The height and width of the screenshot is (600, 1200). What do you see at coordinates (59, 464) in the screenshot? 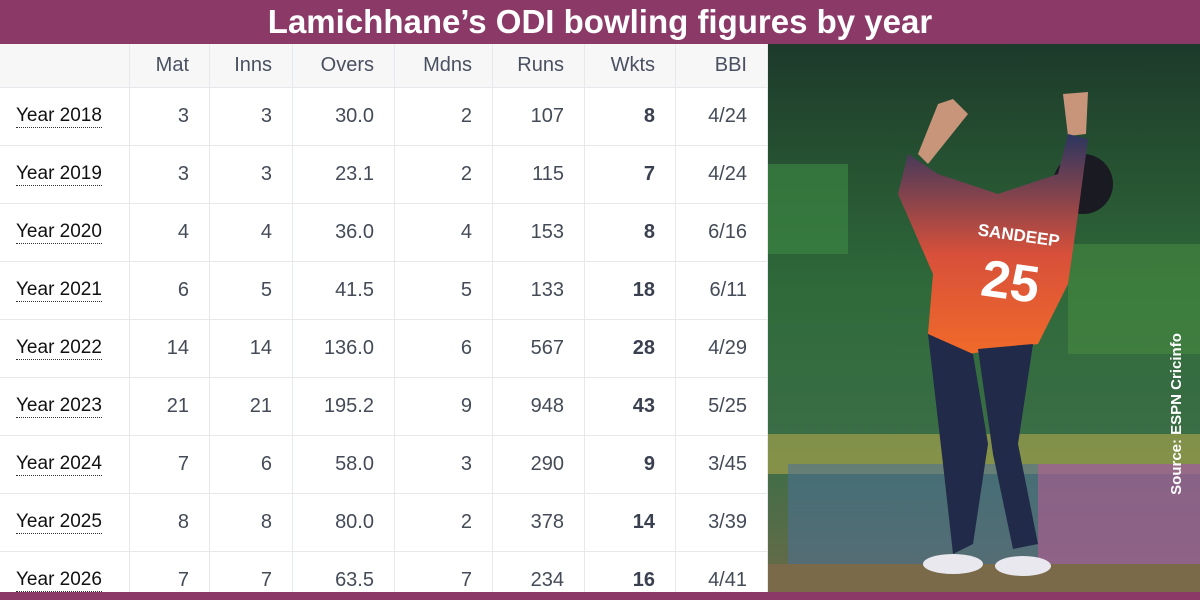
I see `row-label-text: Year 2024` at bounding box center [59, 464].